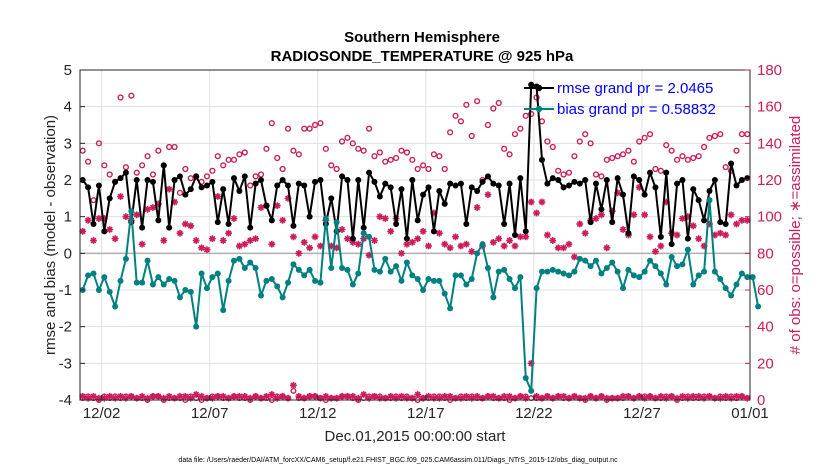  I want to click on x-tick-label: 12/17, so click(426, 413).